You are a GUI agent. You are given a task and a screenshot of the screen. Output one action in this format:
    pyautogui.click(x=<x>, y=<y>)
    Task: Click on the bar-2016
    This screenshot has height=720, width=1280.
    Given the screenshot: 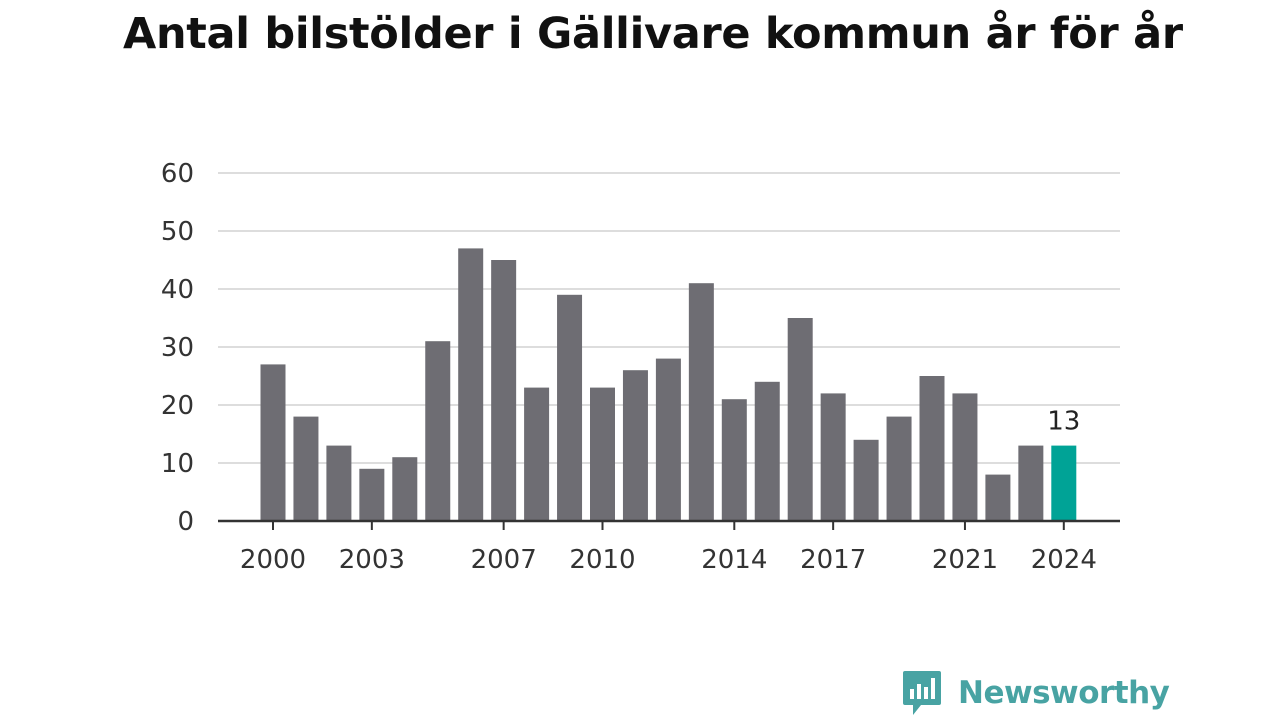 What is the action you would take?
    pyautogui.click(x=800, y=419)
    